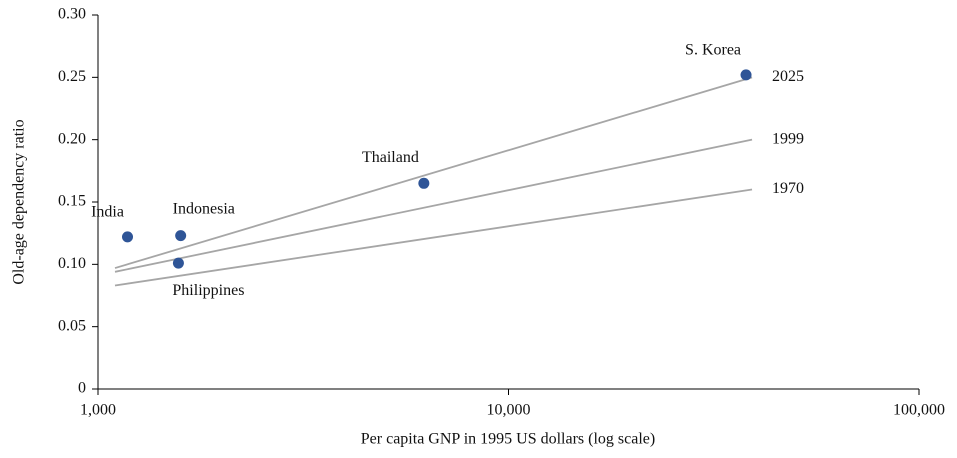  Describe the element at coordinates (107, 212) in the screenshot. I see `point-label: India` at that location.